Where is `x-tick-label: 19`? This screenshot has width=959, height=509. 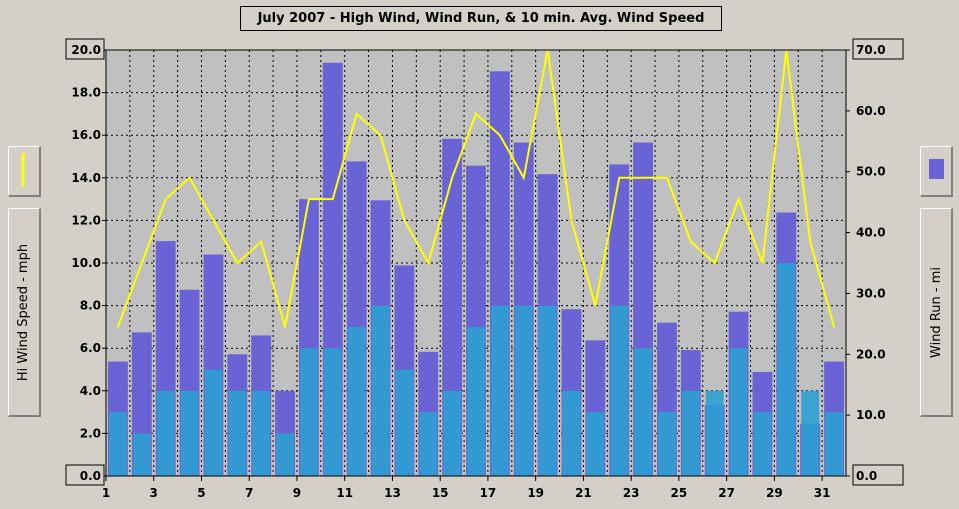 x-tick-label: 19 is located at coordinates (535, 493).